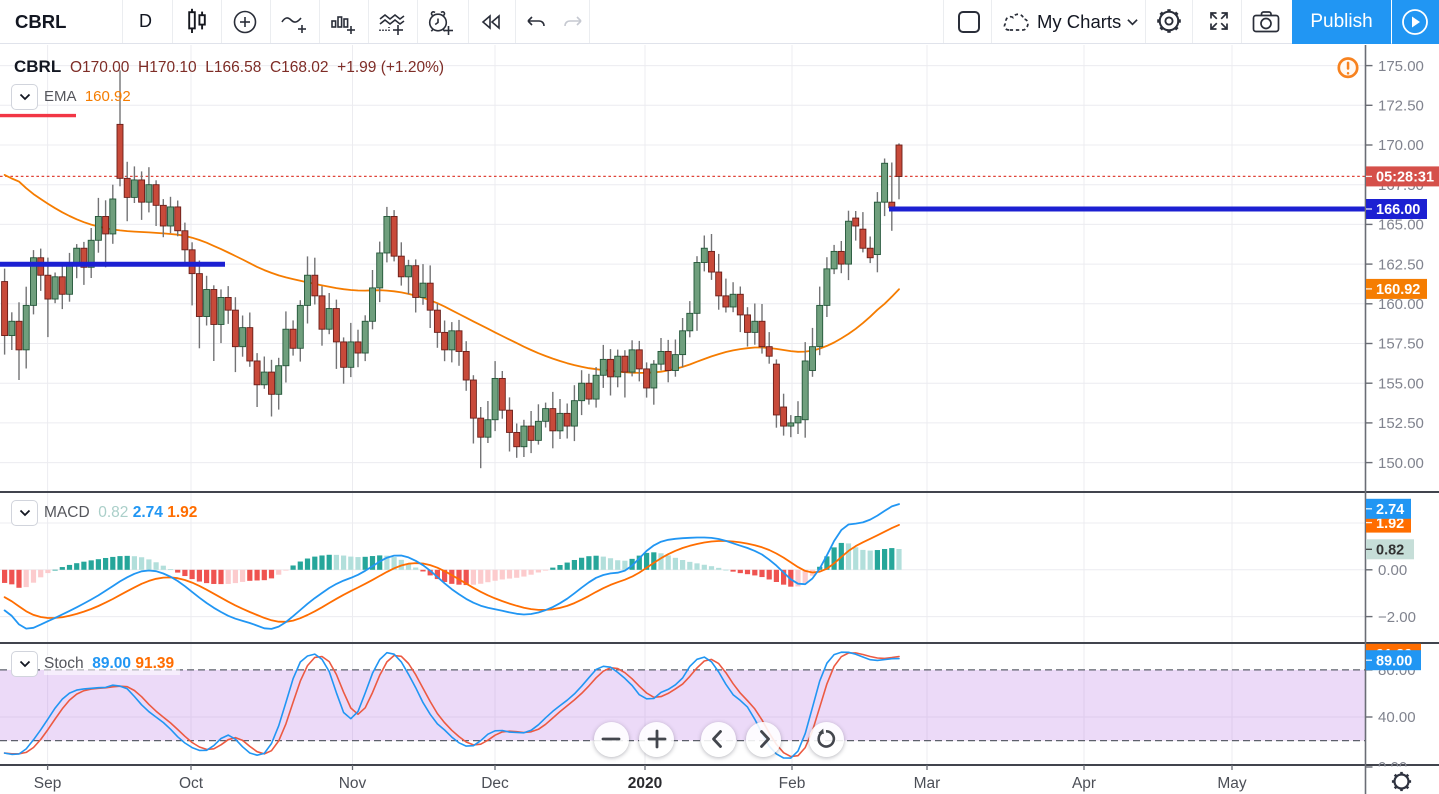 The image size is (1439, 794). What do you see at coordinates (1398, 290) in the screenshot?
I see `svg-text: 160.92` at bounding box center [1398, 290].